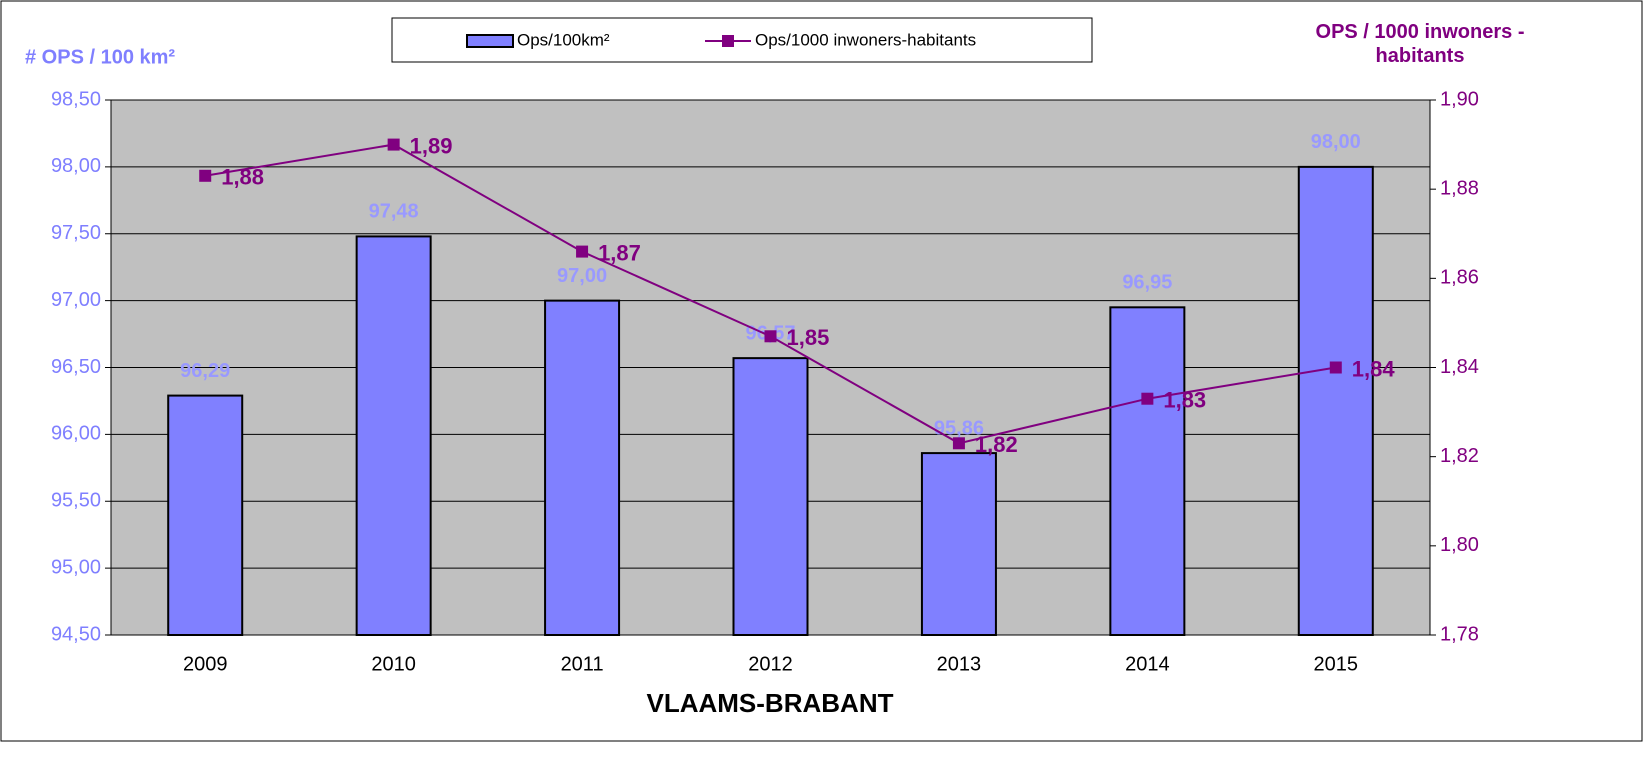  What do you see at coordinates (394, 212) in the screenshot?
I see `bar-value-label: 97,48` at bounding box center [394, 212].